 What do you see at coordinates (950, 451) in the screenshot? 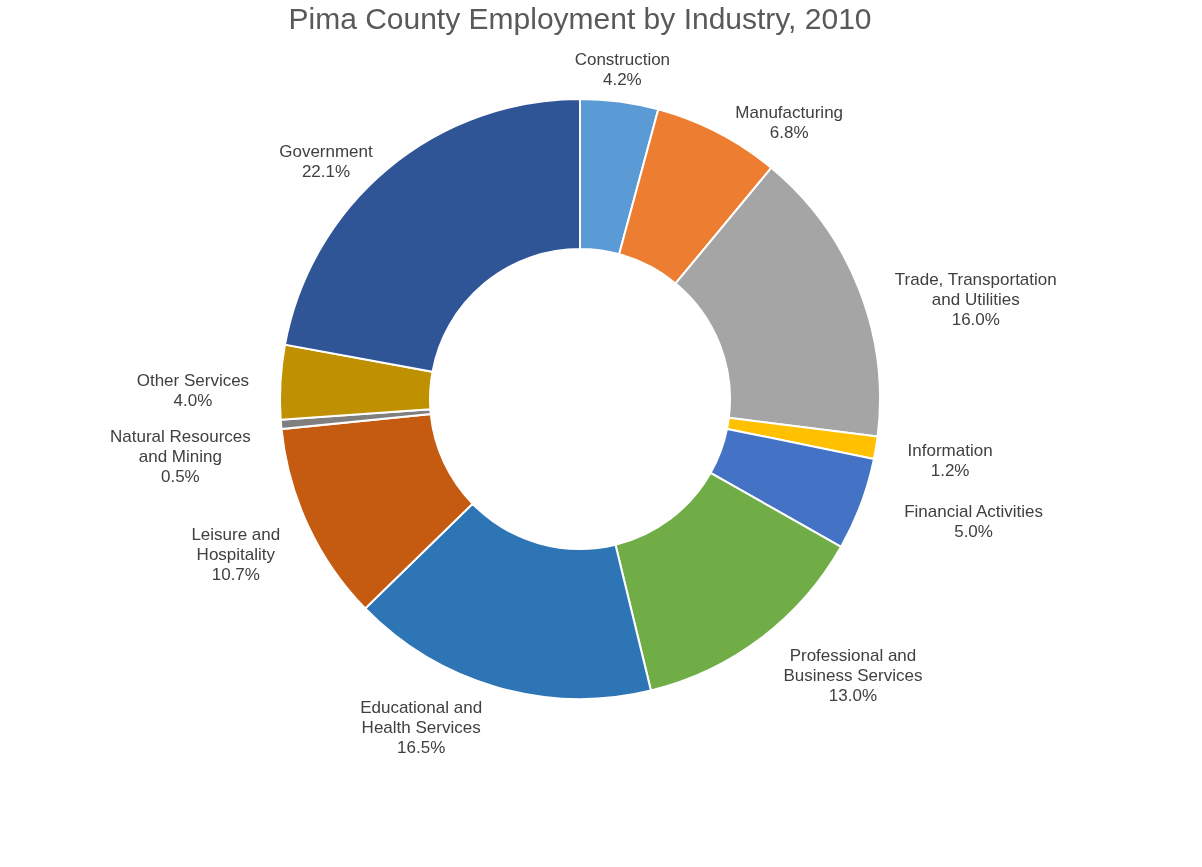
I see `slice-label: Information` at bounding box center [950, 451].